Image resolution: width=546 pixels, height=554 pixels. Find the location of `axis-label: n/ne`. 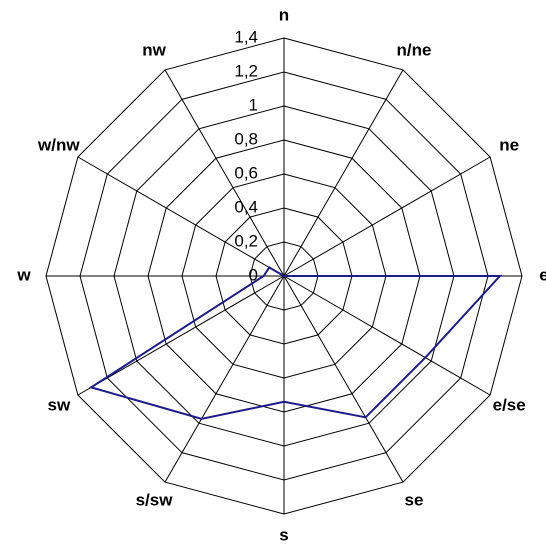

axis-label: n/ne is located at coordinates (414, 49).